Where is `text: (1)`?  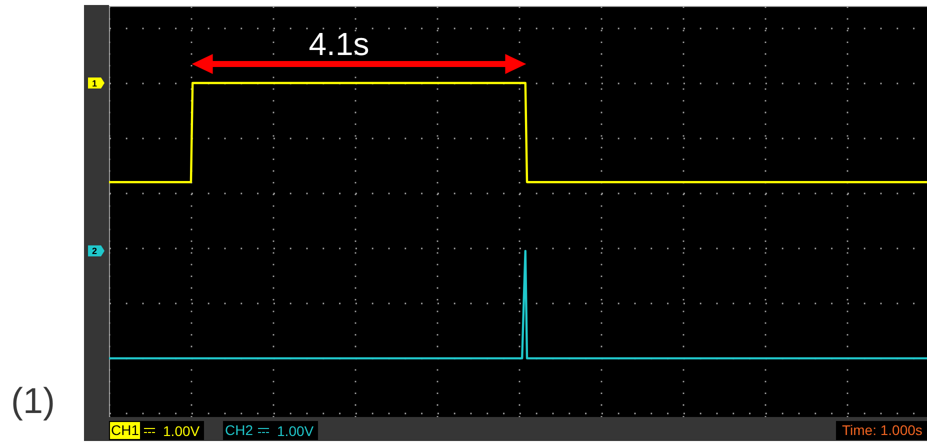 text: (1) is located at coordinates (33, 400).